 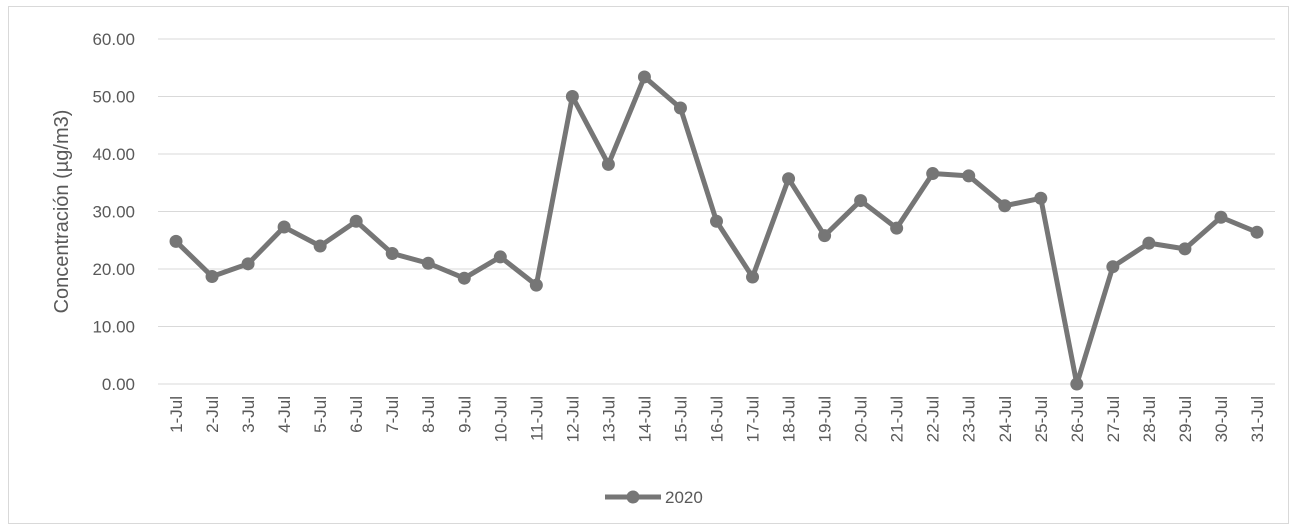 What do you see at coordinates (680, 419) in the screenshot?
I see `x-tick-label: 15-Jul` at bounding box center [680, 419].